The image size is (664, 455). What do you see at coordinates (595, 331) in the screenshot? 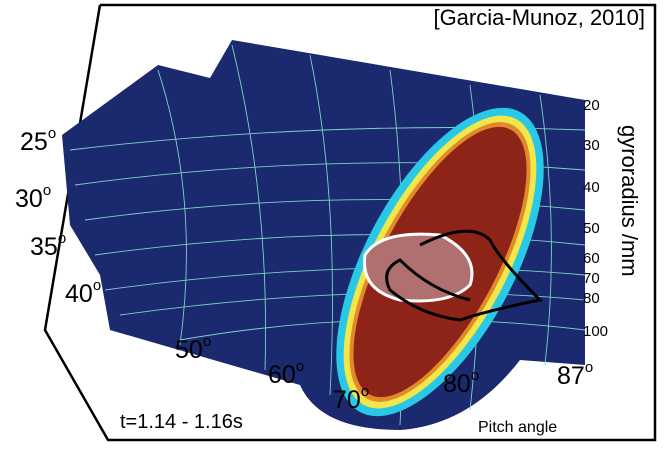
I see `gyroradius-label: 100` at bounding box center [595, 331].